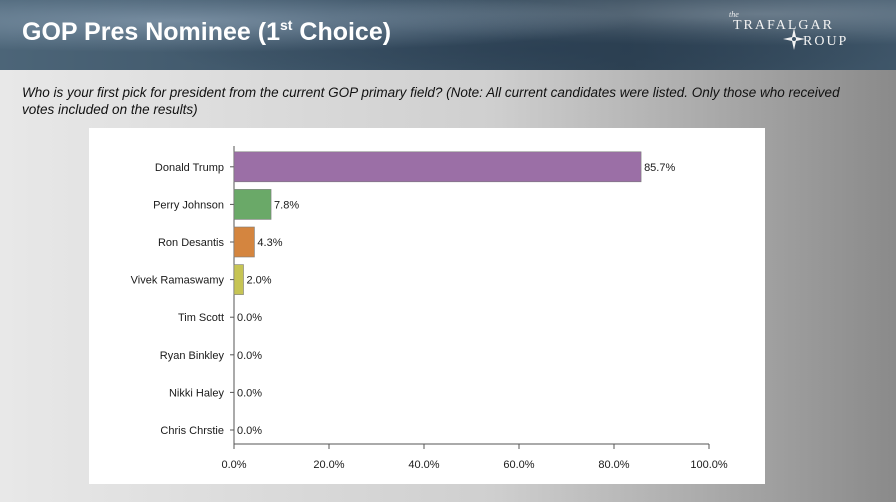  Describe the element at coordinates (201, 318) in the screenshot. I see `category-label: Tim Scott` at that location.